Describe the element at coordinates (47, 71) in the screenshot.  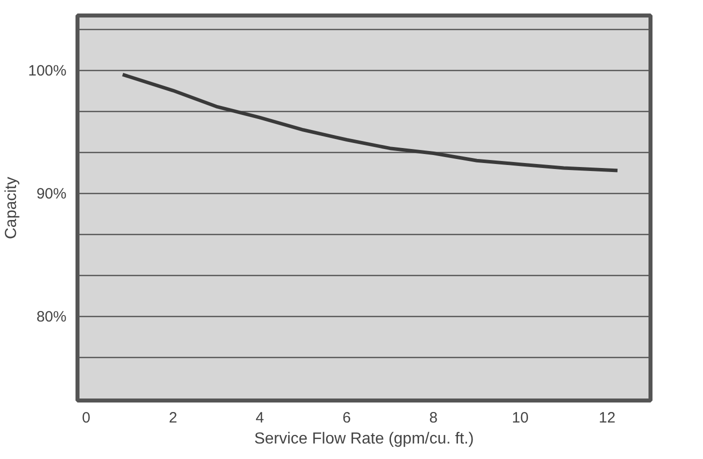
I see `y-tick-label: 100%` at that location.